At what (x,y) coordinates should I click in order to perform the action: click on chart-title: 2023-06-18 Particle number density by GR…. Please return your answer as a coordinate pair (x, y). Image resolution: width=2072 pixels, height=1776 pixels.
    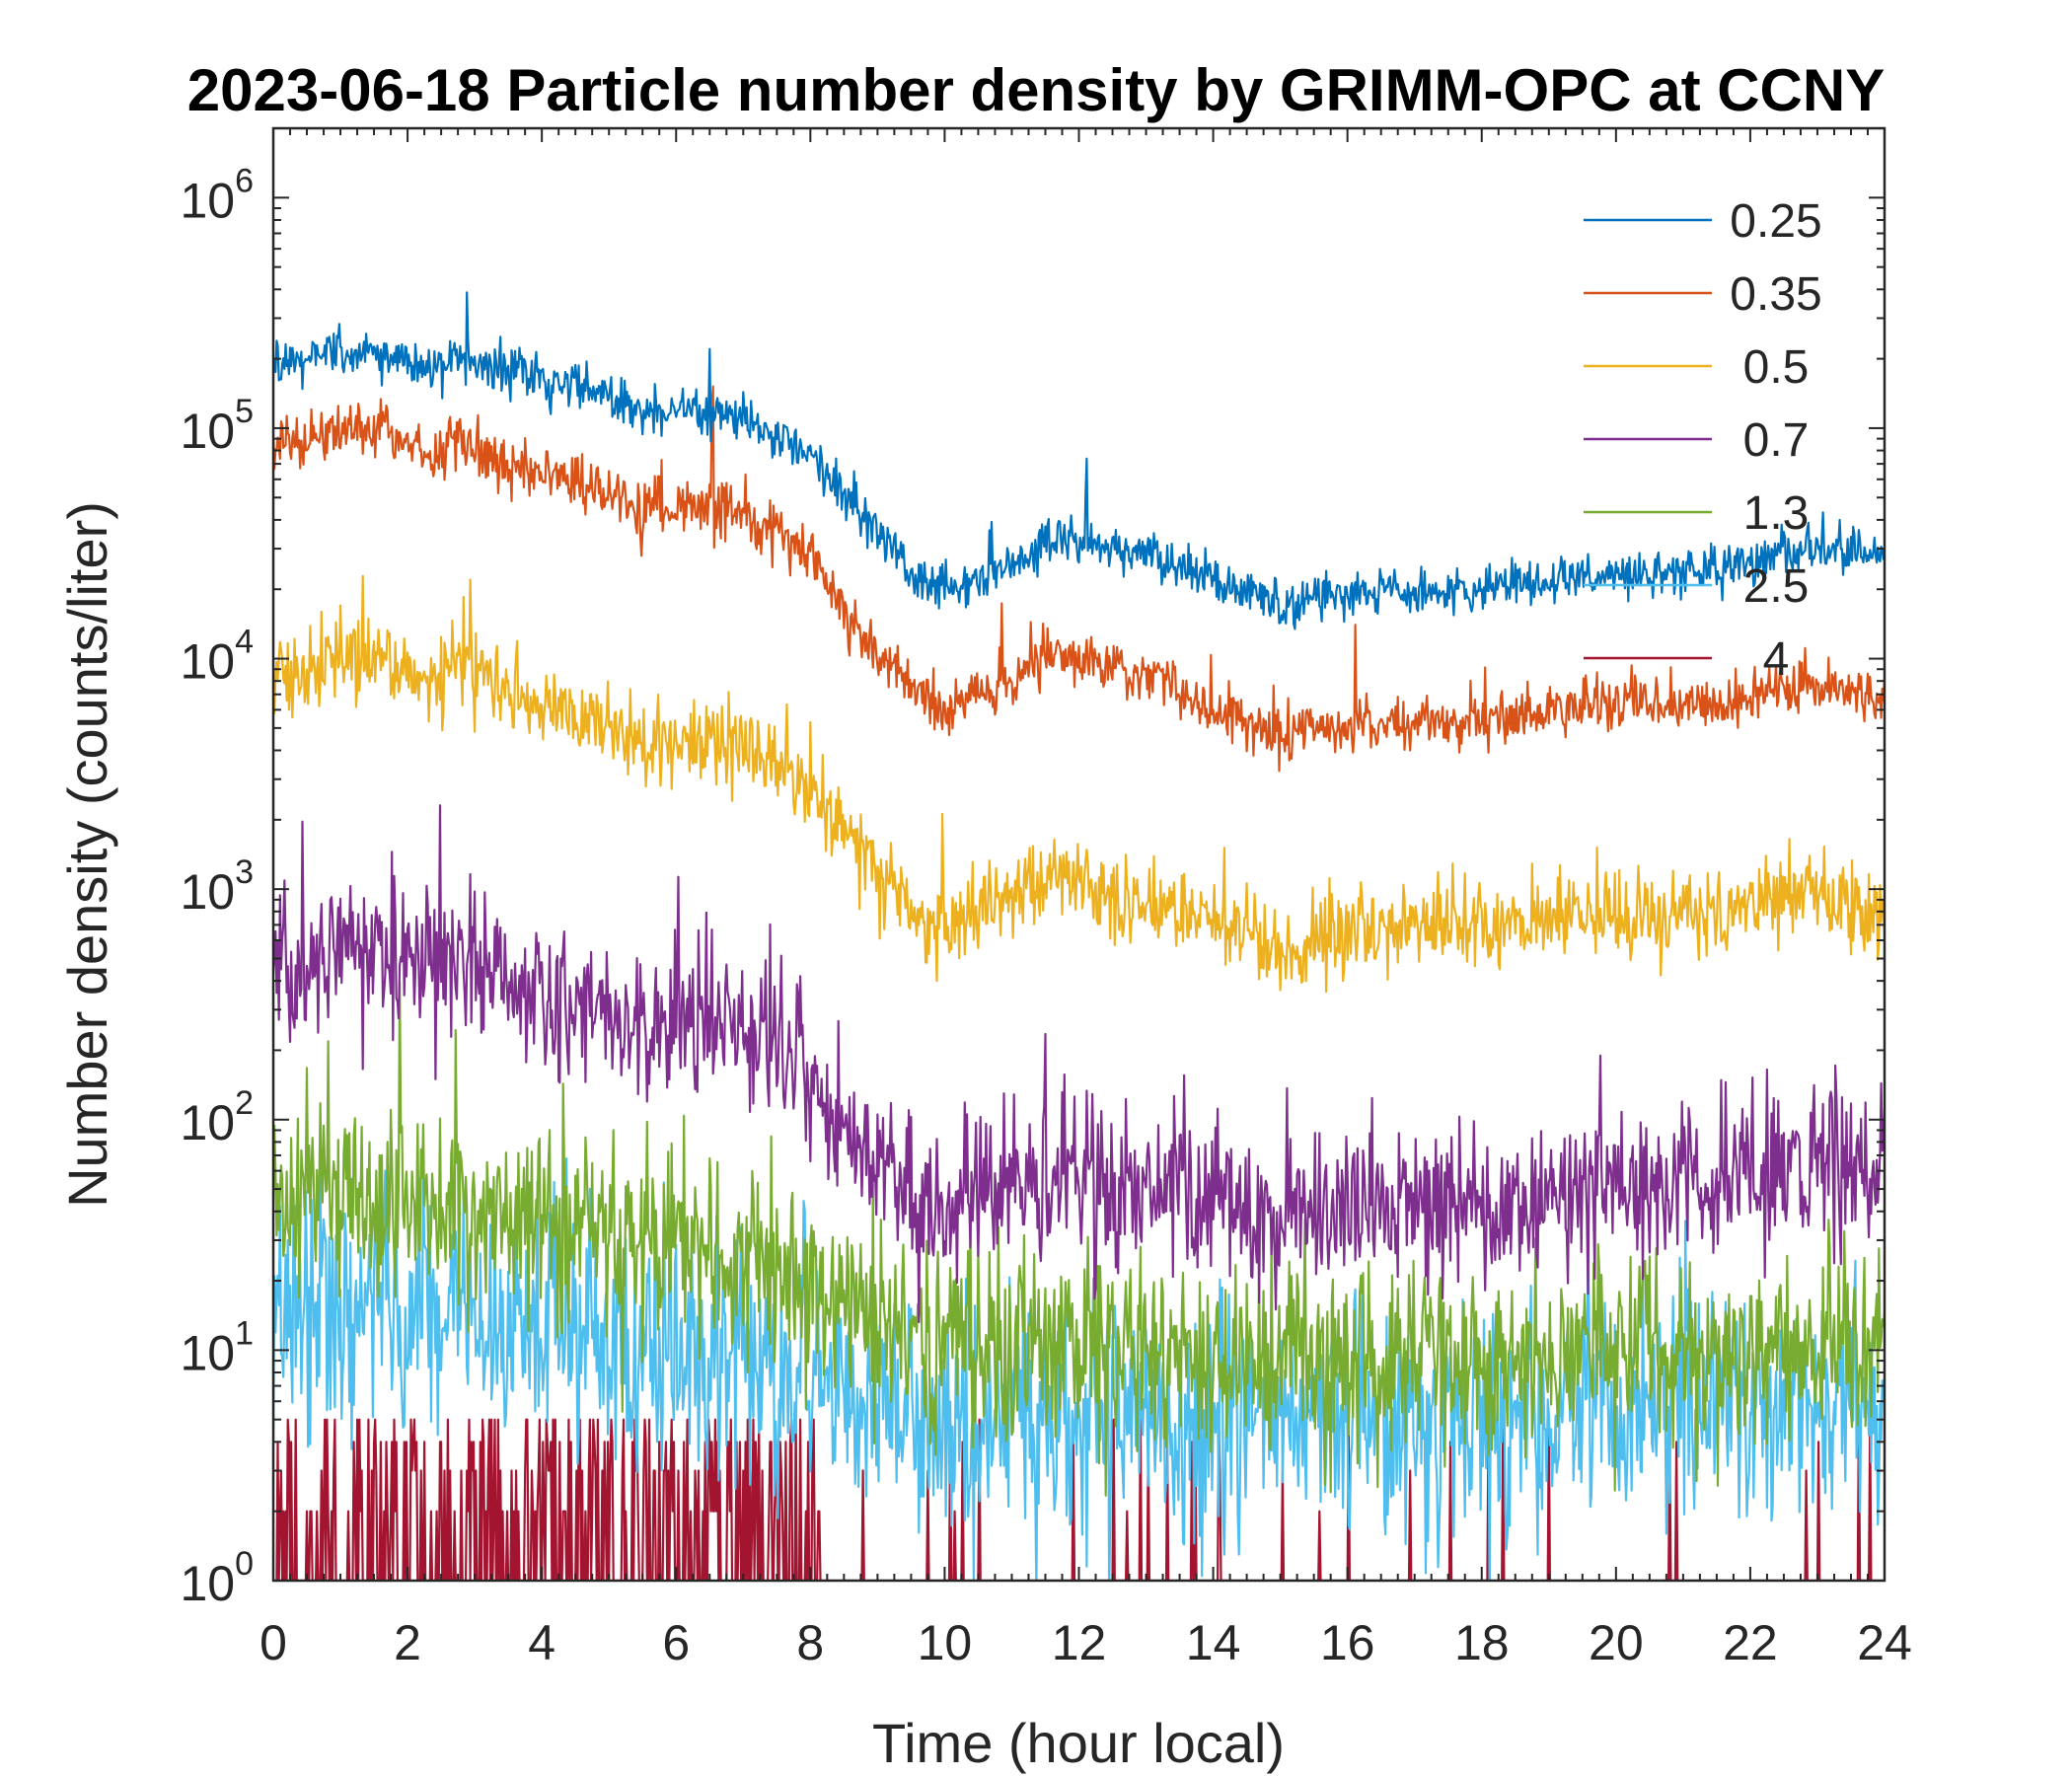
    Looking at the image, I should click on (1037, 90).